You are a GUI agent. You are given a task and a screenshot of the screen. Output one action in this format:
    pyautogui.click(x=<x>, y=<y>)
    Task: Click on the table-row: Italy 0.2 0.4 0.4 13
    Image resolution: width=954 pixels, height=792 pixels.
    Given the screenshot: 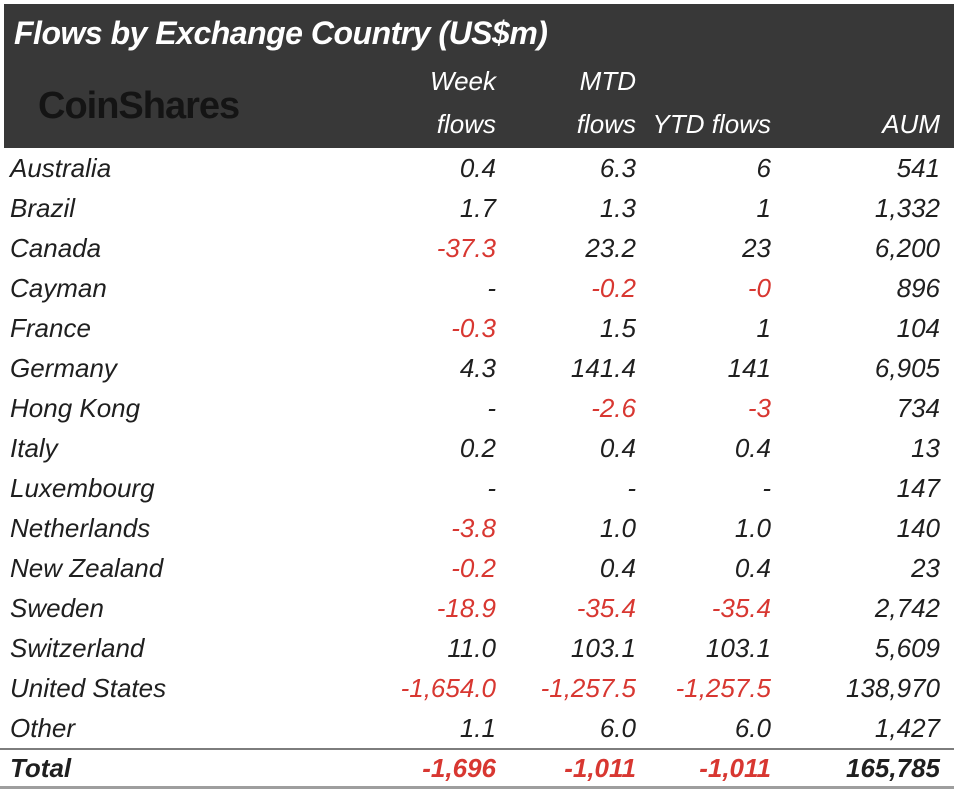 What is the action you would take?
    pyautogui.click(x=477, y=448)
    